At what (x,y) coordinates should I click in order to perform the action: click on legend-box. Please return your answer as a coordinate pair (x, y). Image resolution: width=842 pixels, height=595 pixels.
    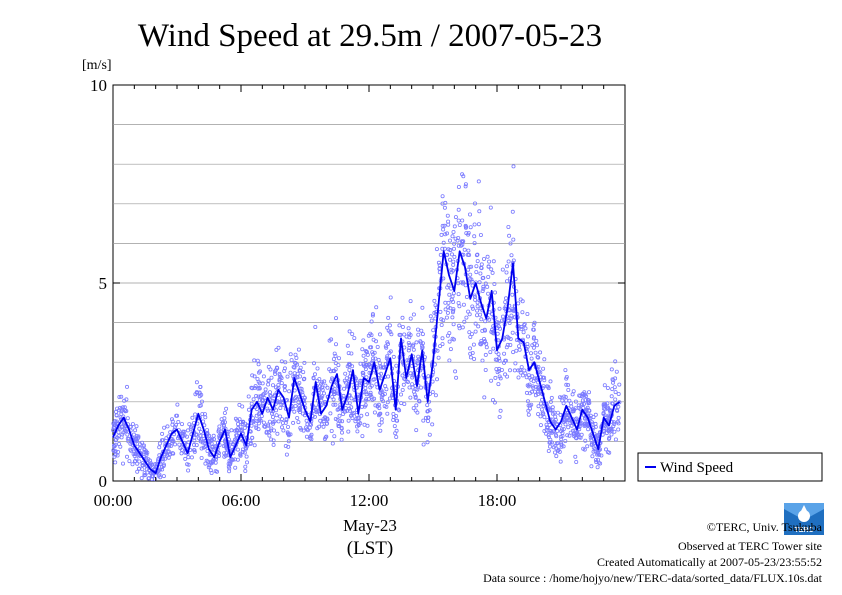
    Looking at the image, I should click on (730, 467).